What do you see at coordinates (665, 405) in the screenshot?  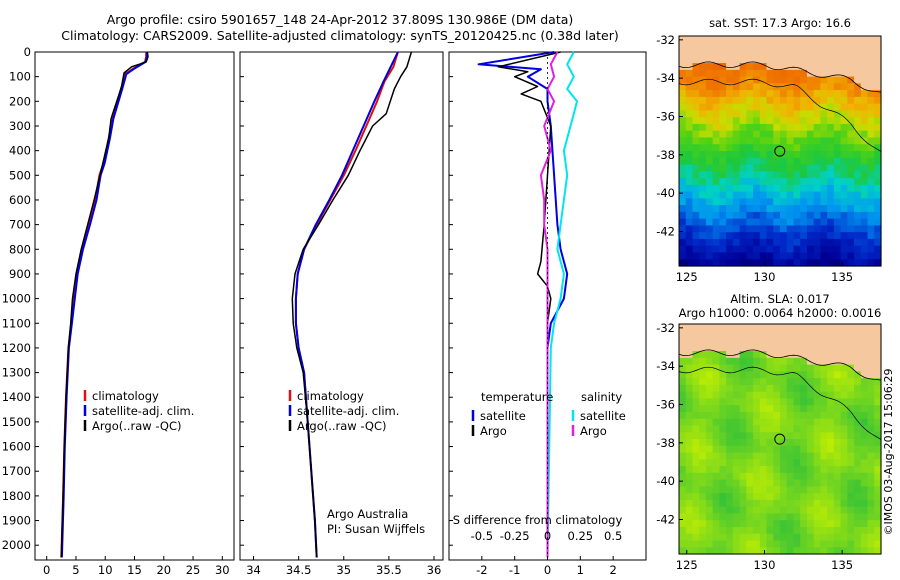 I see `sla-map-ytick-label-2: -36` at bounding box center [665, 405].